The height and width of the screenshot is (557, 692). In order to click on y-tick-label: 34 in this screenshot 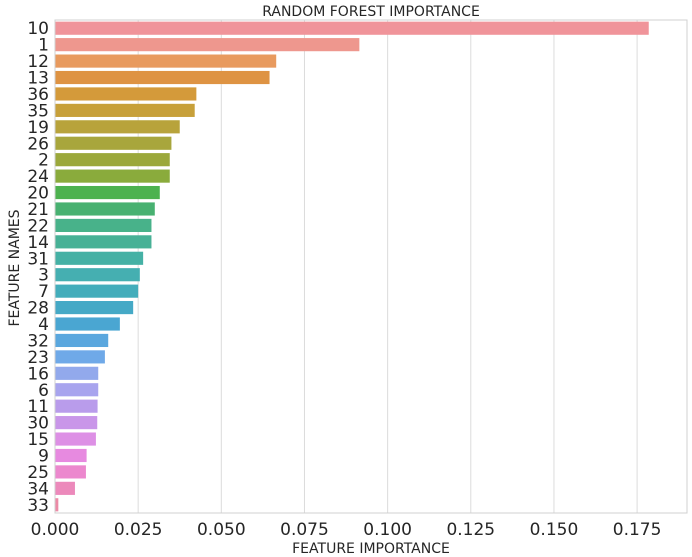, I will do `click(38, 489)`.